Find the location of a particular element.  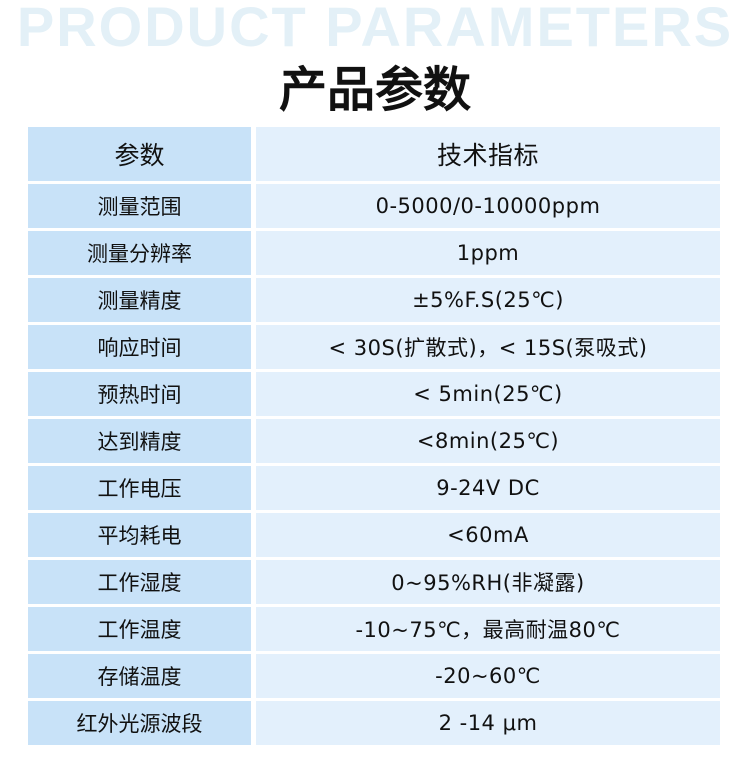

parameter-name: 工作电压 is located at coordinates (139, 488).